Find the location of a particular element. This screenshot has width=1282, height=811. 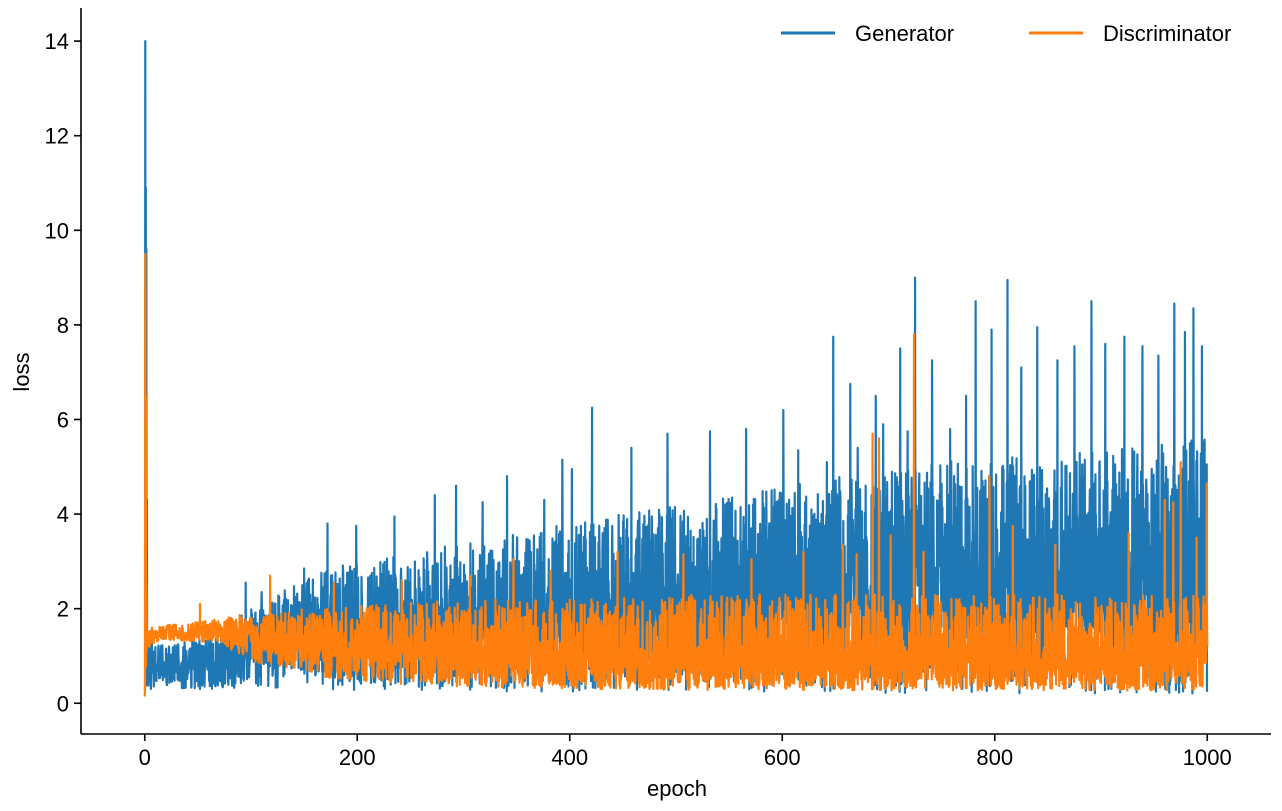

y-axis-label: loss is located at coordinates (21, 371).